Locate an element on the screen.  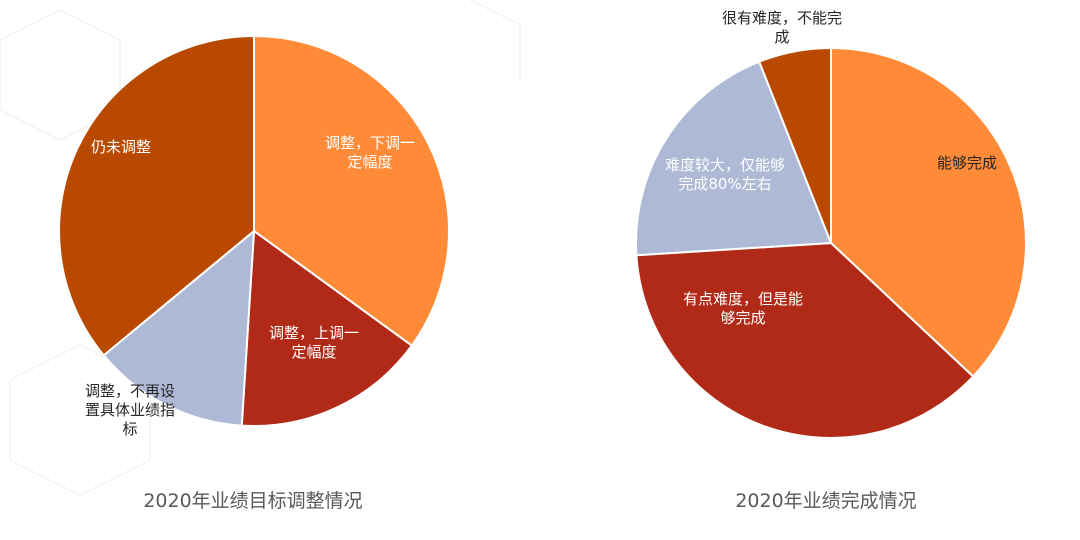
slice-label: 有点难度，但是能够完成 is located at coordinates (743, 308).